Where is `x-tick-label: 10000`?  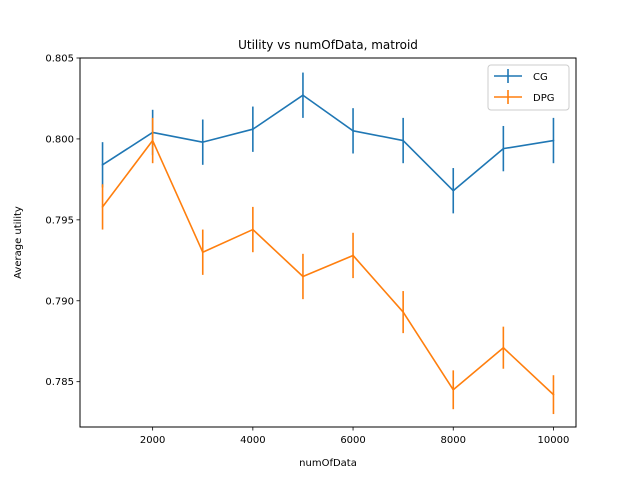
x-tick-label: 10000 is located at coordinates (554, 440).